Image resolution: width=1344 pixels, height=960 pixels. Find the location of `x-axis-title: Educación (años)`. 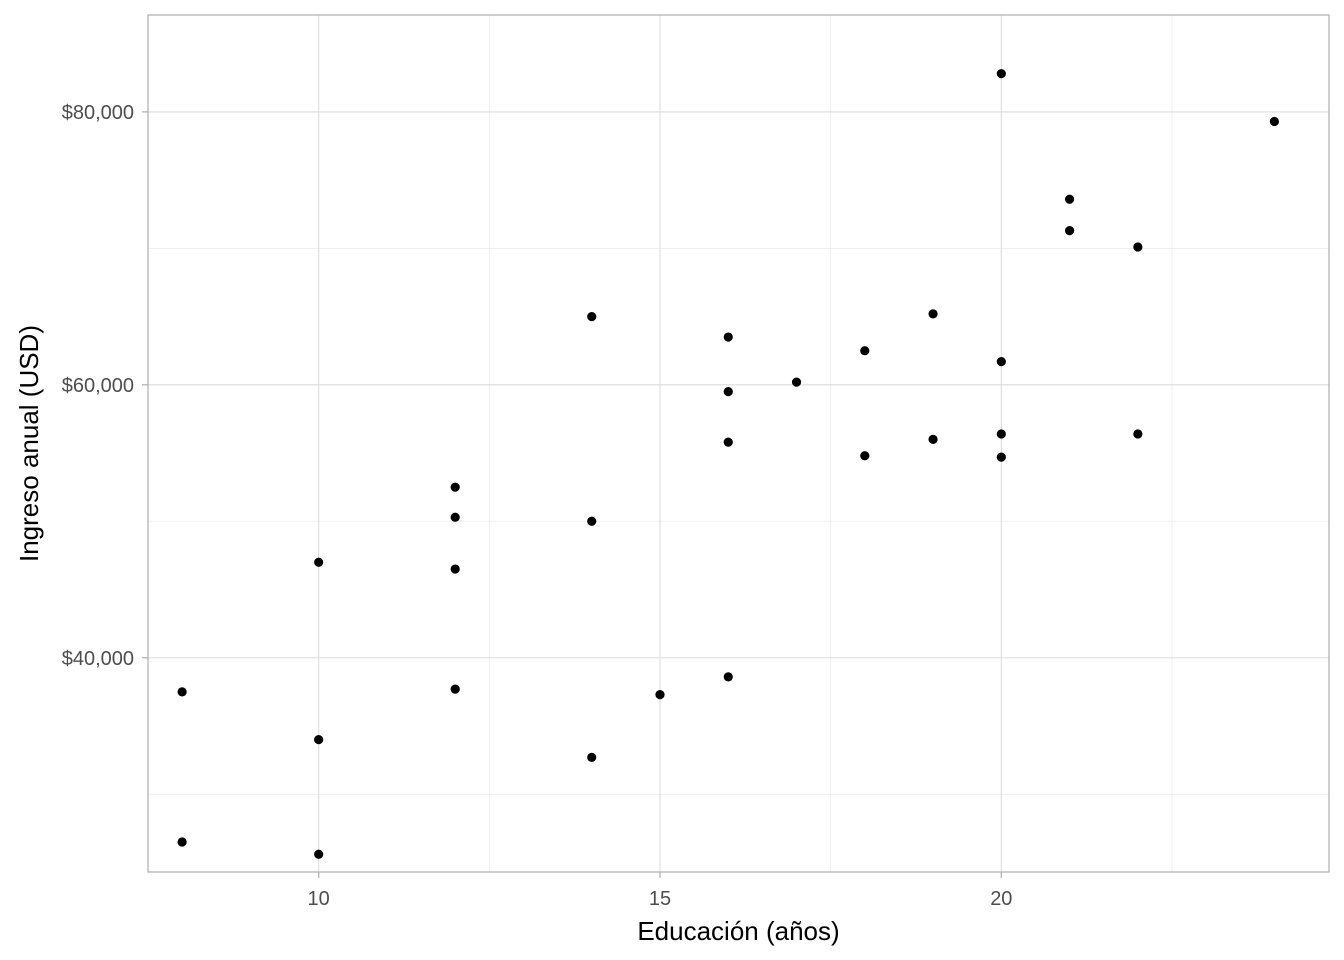

x-axis-title: Educación (años) is located at coordinates (738, 931).